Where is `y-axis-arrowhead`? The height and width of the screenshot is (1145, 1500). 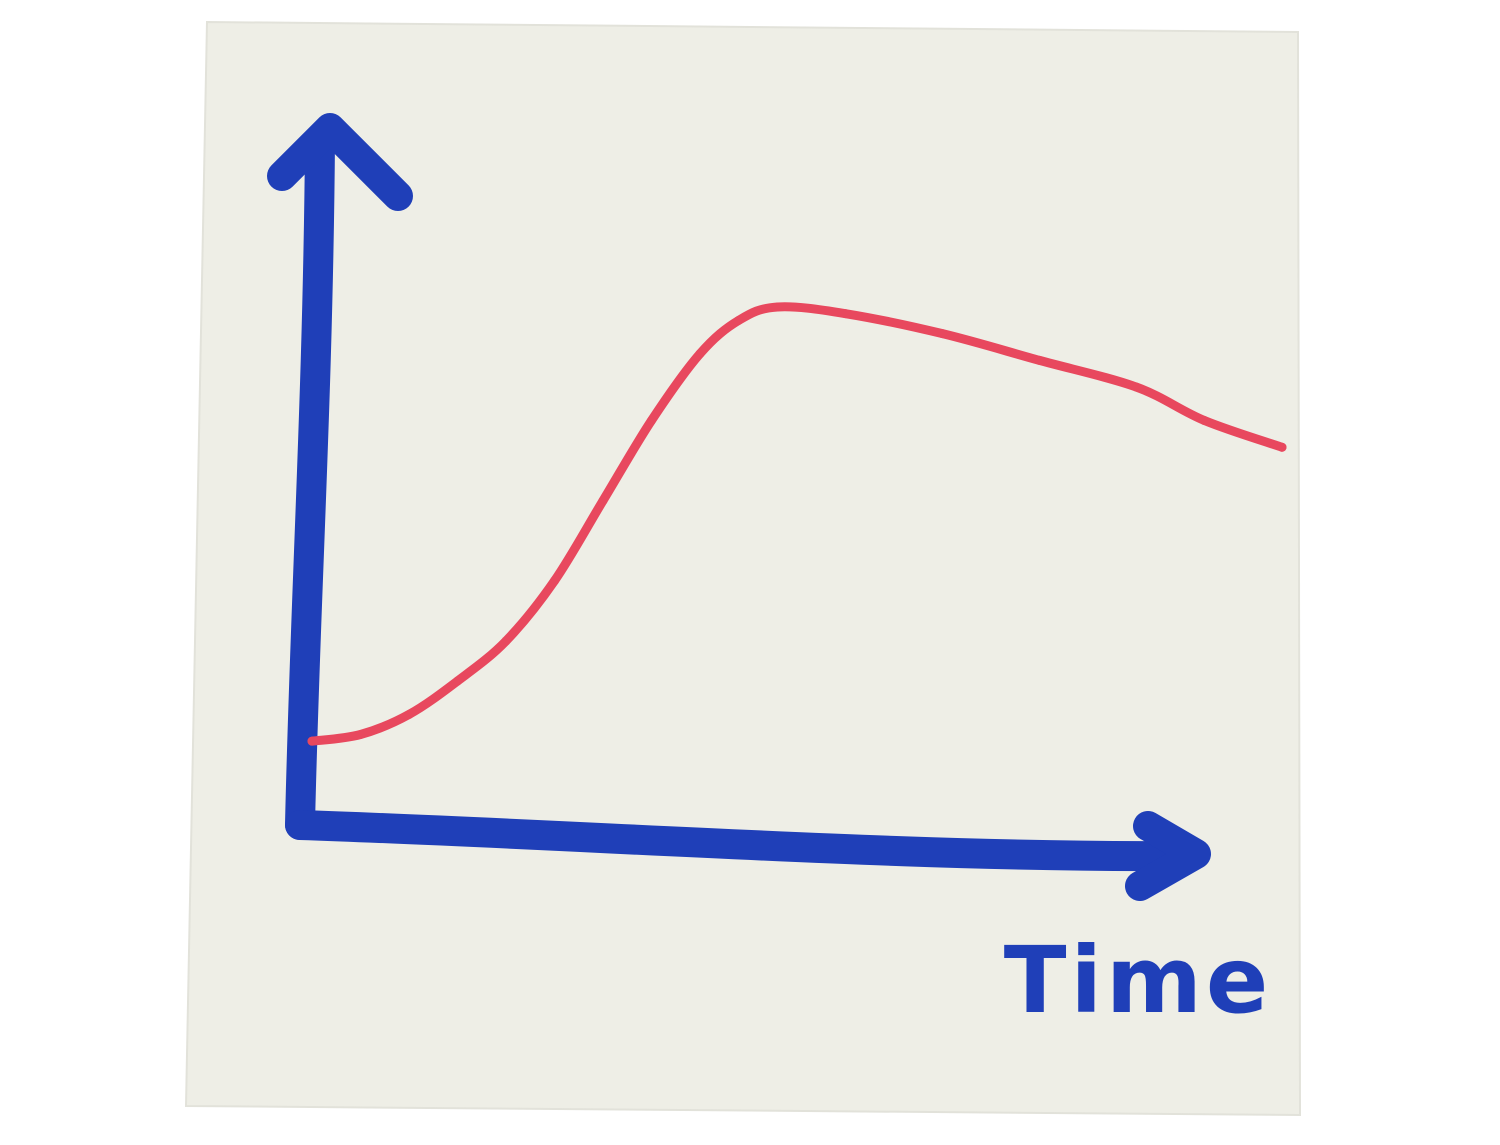
y-axis-arrowhead is located at coordinates (340, 162).